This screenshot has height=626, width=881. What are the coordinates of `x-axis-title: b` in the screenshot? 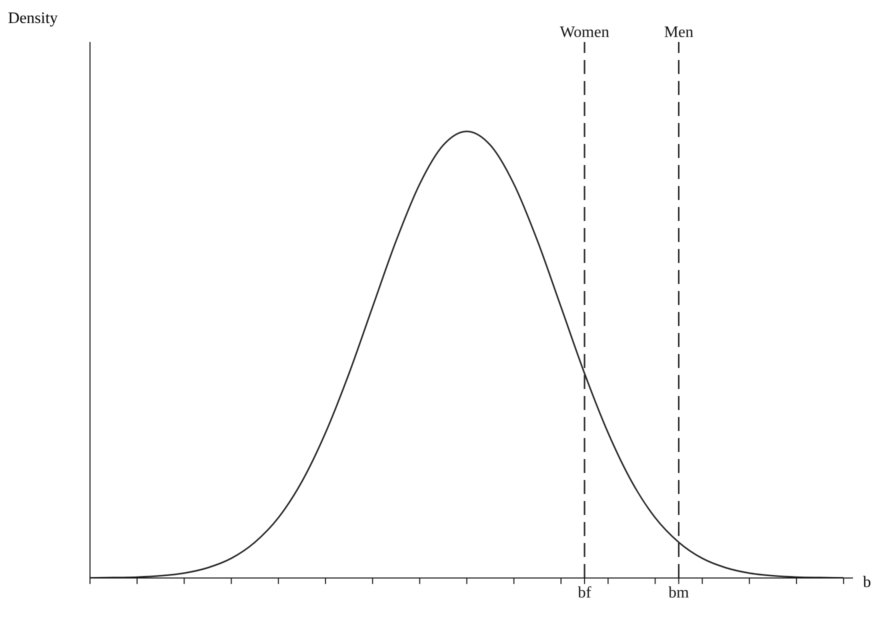 It's located at (867, 583).